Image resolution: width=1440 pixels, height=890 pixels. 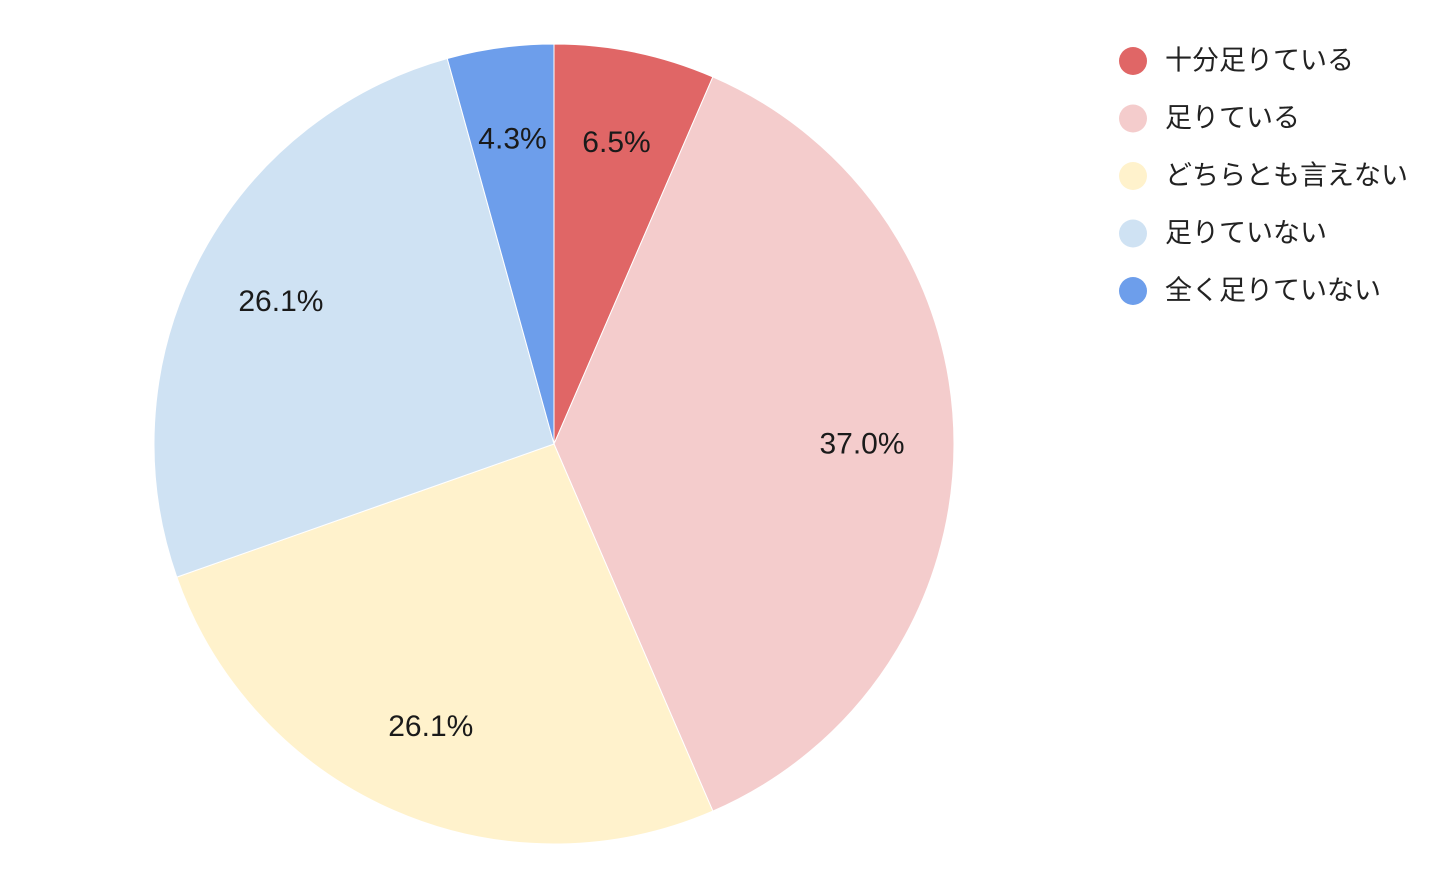 I want to click on legend-item-1: 十分足りている, so click(x=1236, y=61).